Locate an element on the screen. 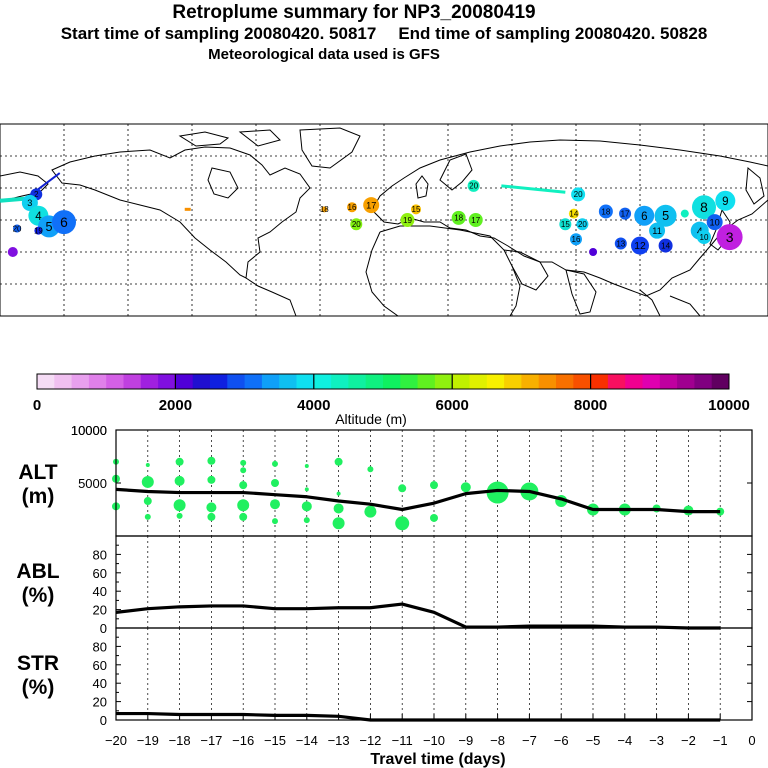  x-tick-label: −16 is located at coordinates (243, 740).